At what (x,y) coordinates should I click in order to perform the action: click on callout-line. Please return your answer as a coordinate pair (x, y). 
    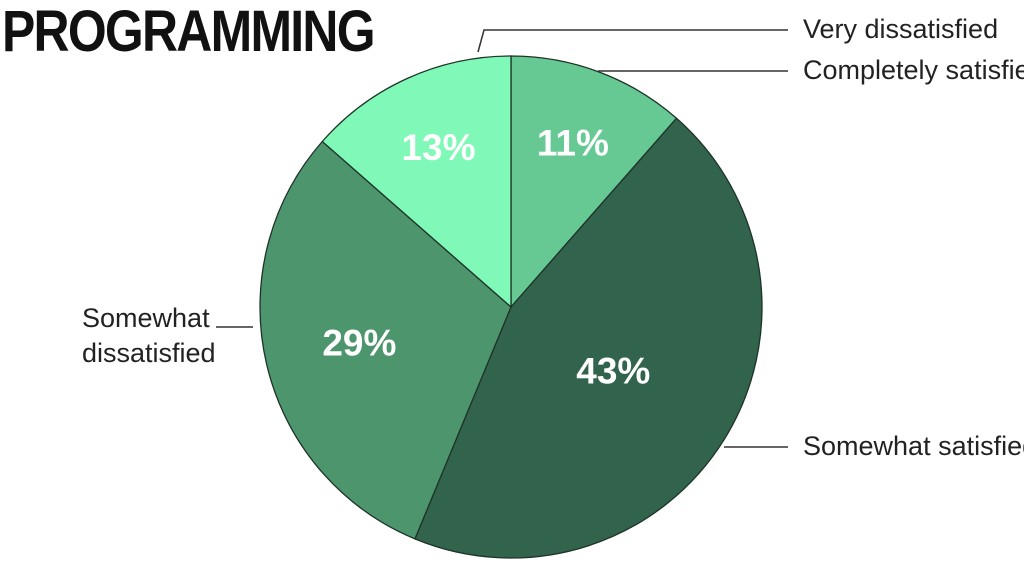
    Looking at the image, I should click on (632, 41).